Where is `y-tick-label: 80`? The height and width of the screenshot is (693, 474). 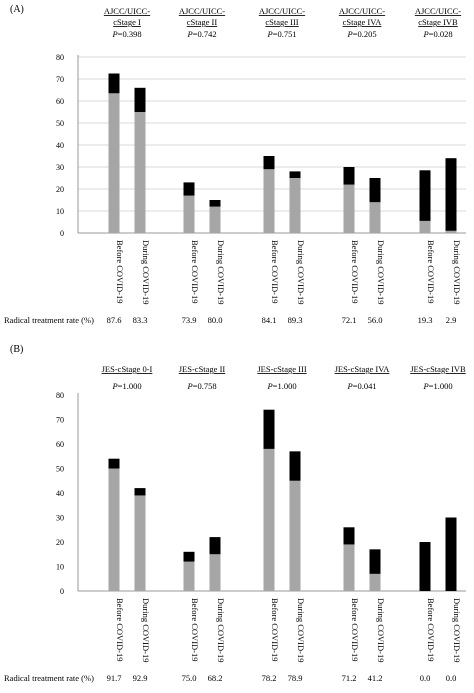
y-tick-label: 80 is located at coordinates (60, 57).